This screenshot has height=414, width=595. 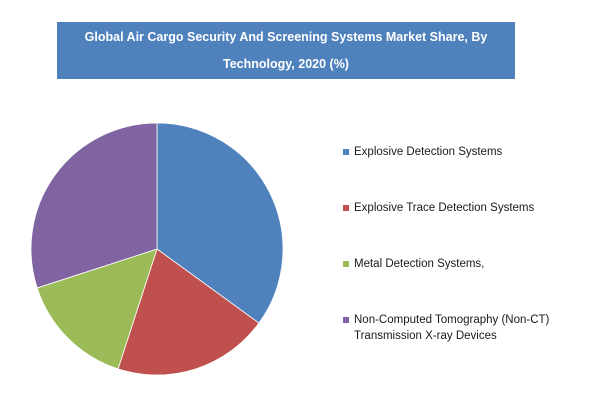 I want to click on slice-non-ct-xray, so click(x=94, y=205).